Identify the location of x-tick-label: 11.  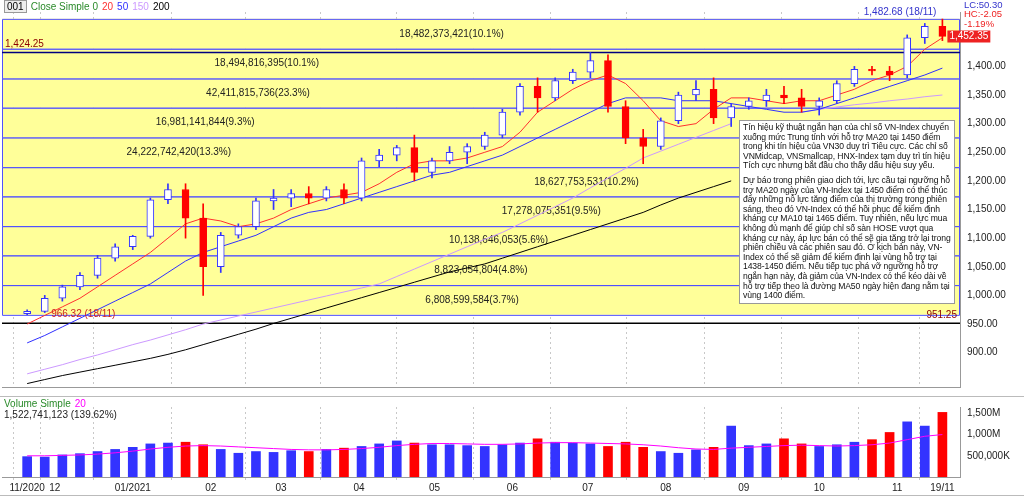
(897, 487).